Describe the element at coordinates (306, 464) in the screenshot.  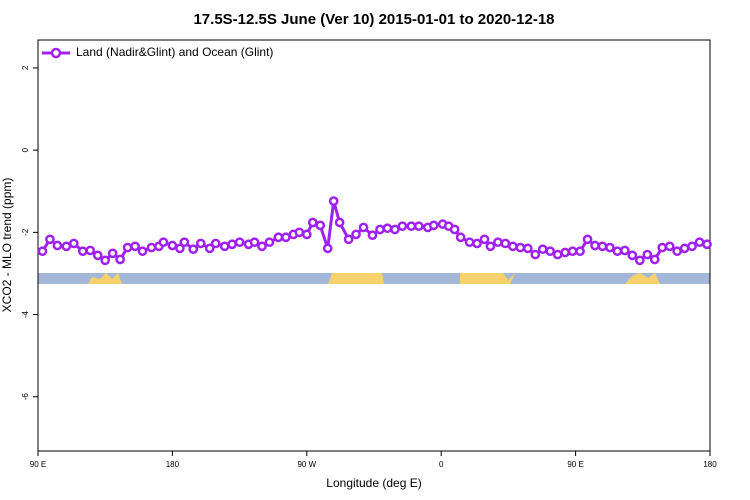
I see `x-tick-label: 90 W` at that location.